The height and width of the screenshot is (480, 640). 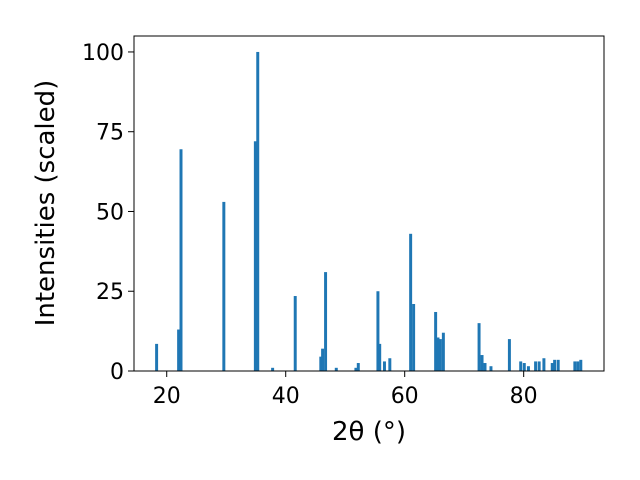 I want to click on y-tick-label: 25, so click(x=110, y=292).